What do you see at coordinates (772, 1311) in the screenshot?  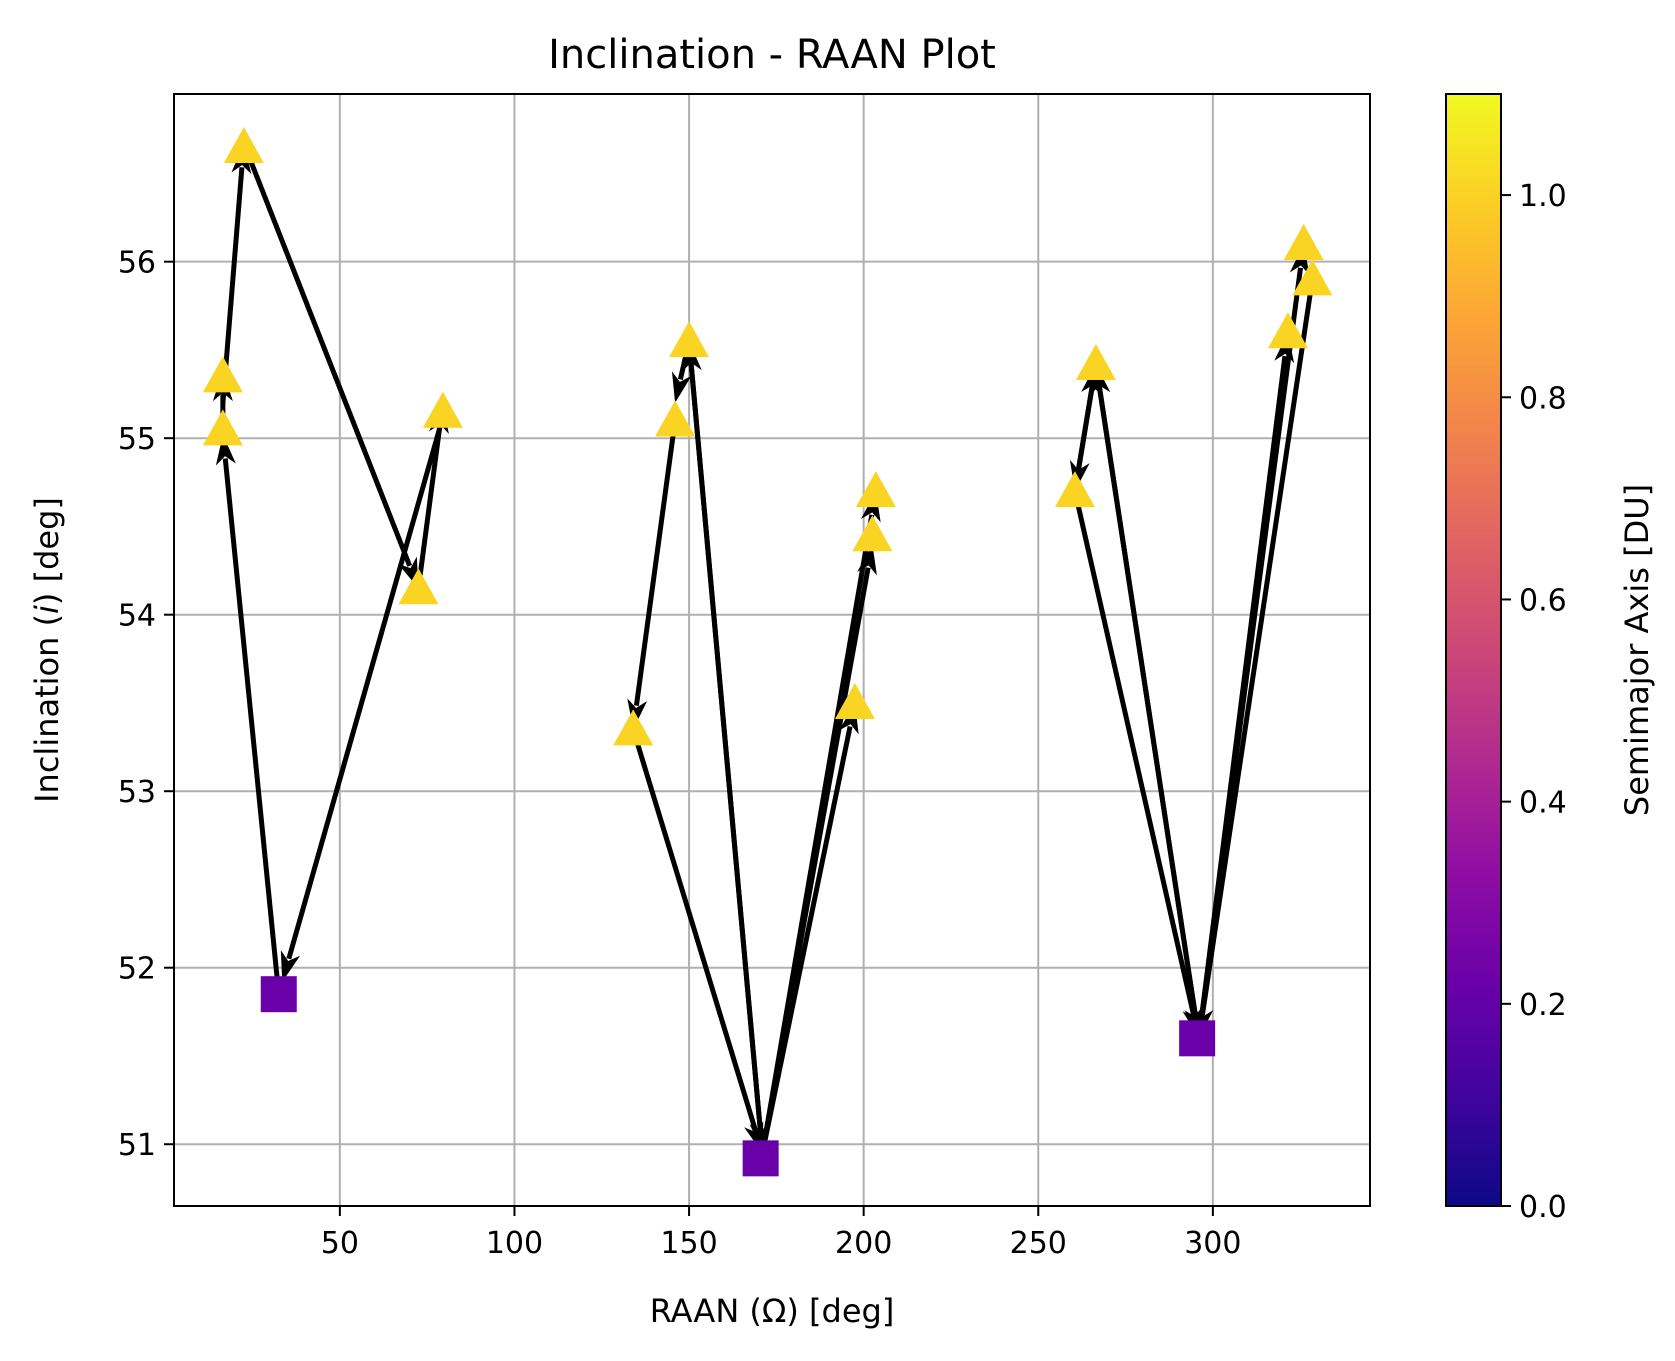 I see `x-axis-label: RAAN (Ω) [deg]` at bounding box center [772, 1311].